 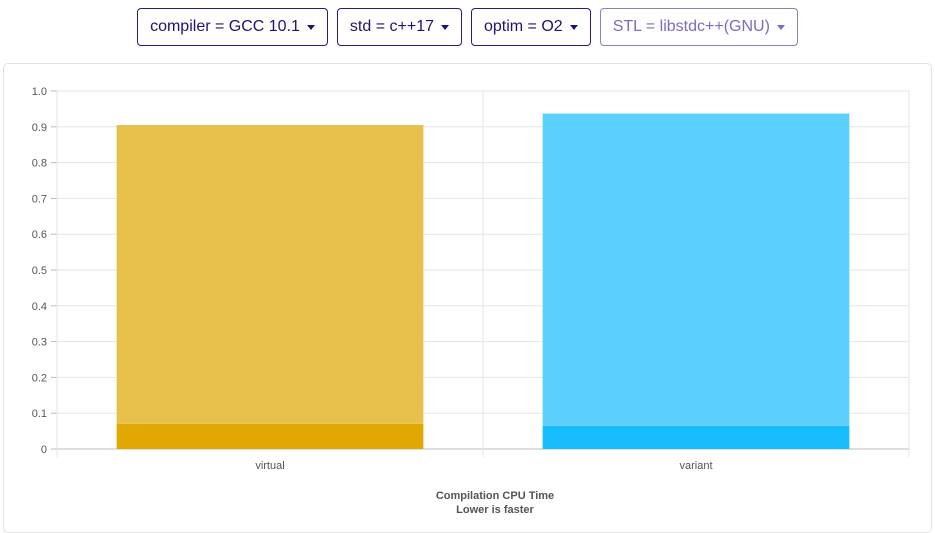 What do you see at coordinates (39, 343) in the screenshot?
I see `y-tick-label: 0.3` at bounding box center [39, 343].